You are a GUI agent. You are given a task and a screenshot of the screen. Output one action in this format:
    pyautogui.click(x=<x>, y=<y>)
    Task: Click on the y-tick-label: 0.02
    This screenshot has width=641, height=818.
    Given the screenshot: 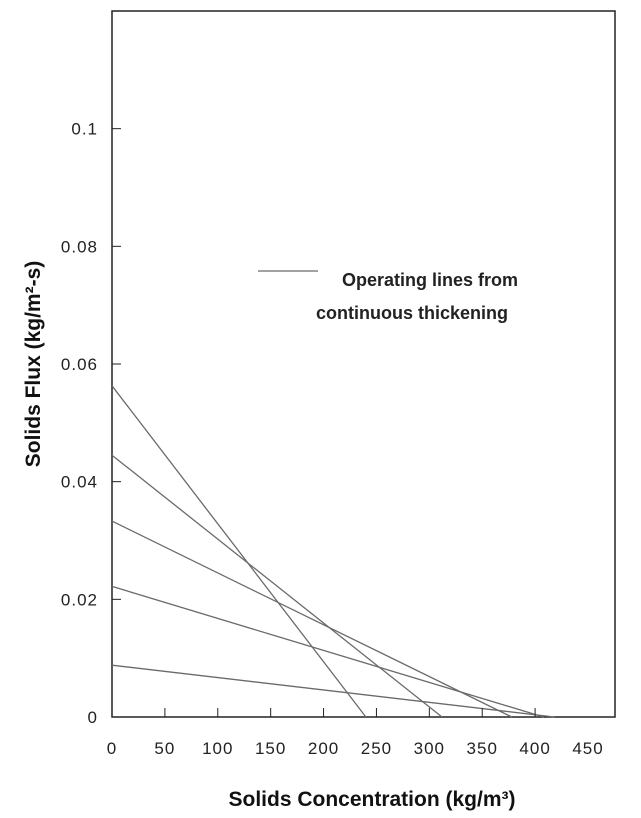 What is the action you would take?
    pyautogui.click(x=79, y=599)
    